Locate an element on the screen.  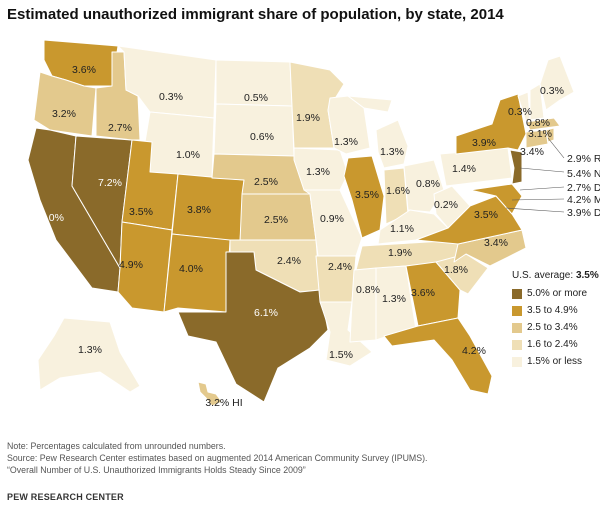
callout-label-delaware: 2.7% DE is located at coordinates (583, 188).